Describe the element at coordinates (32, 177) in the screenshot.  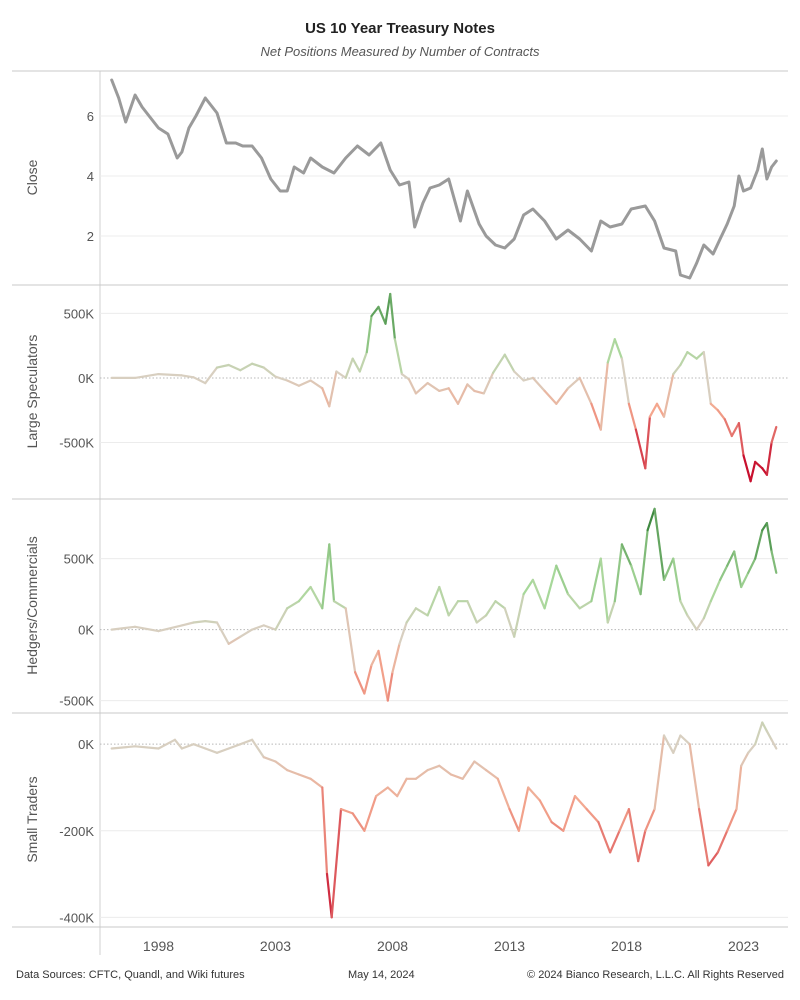
I see `y-axis-title: Close` at that location.